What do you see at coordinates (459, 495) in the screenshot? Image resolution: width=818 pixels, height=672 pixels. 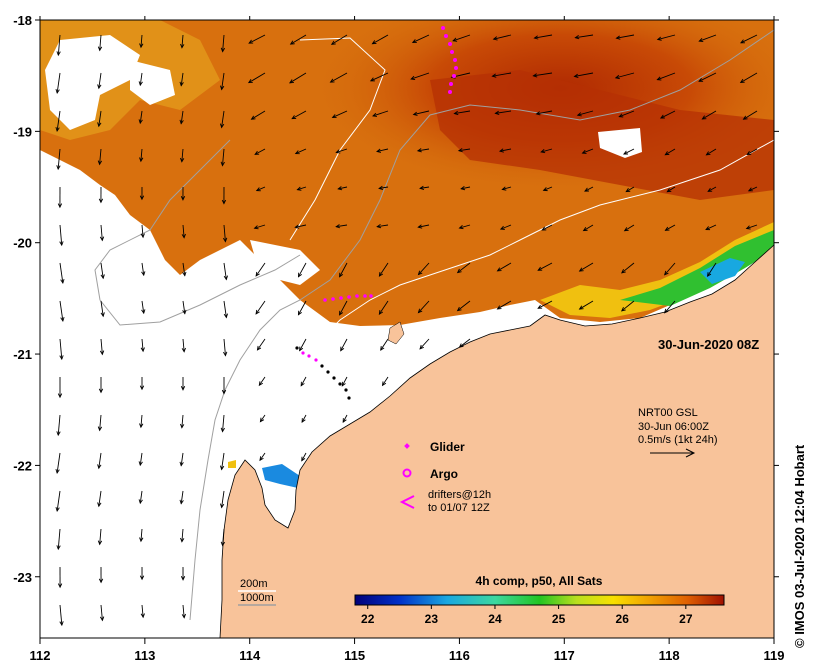 I see `legend-drifters-line1: drifters@12h` at bounding box center [459, 495].